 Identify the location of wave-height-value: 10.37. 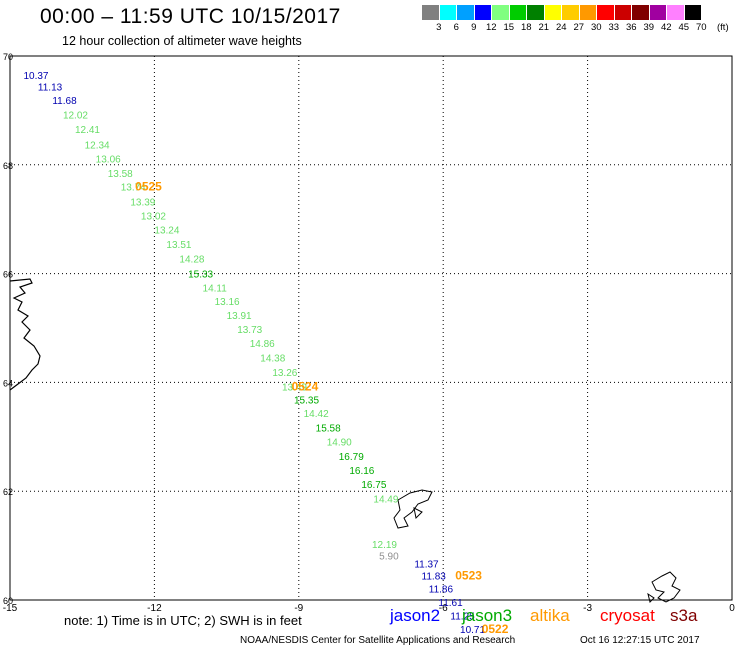
(35, 76).